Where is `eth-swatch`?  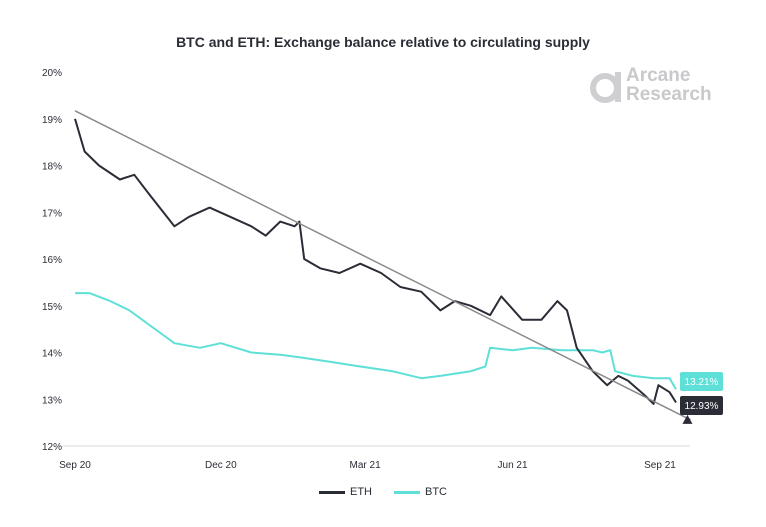 eth-swatch is located at coordinates (332, 492).